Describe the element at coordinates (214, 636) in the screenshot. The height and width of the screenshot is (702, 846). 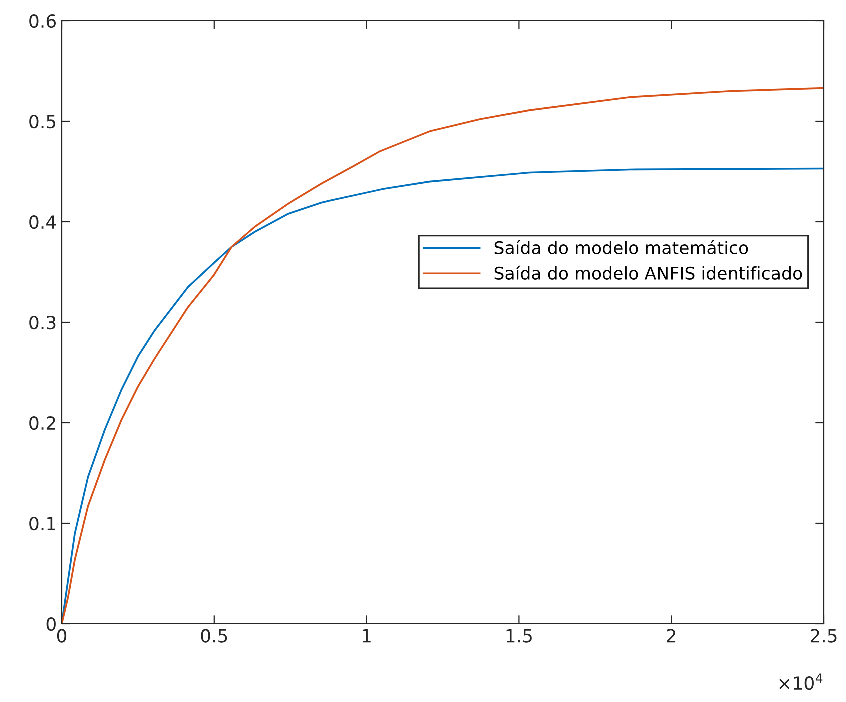
I see `x-tick-label: 0.5` at that location.